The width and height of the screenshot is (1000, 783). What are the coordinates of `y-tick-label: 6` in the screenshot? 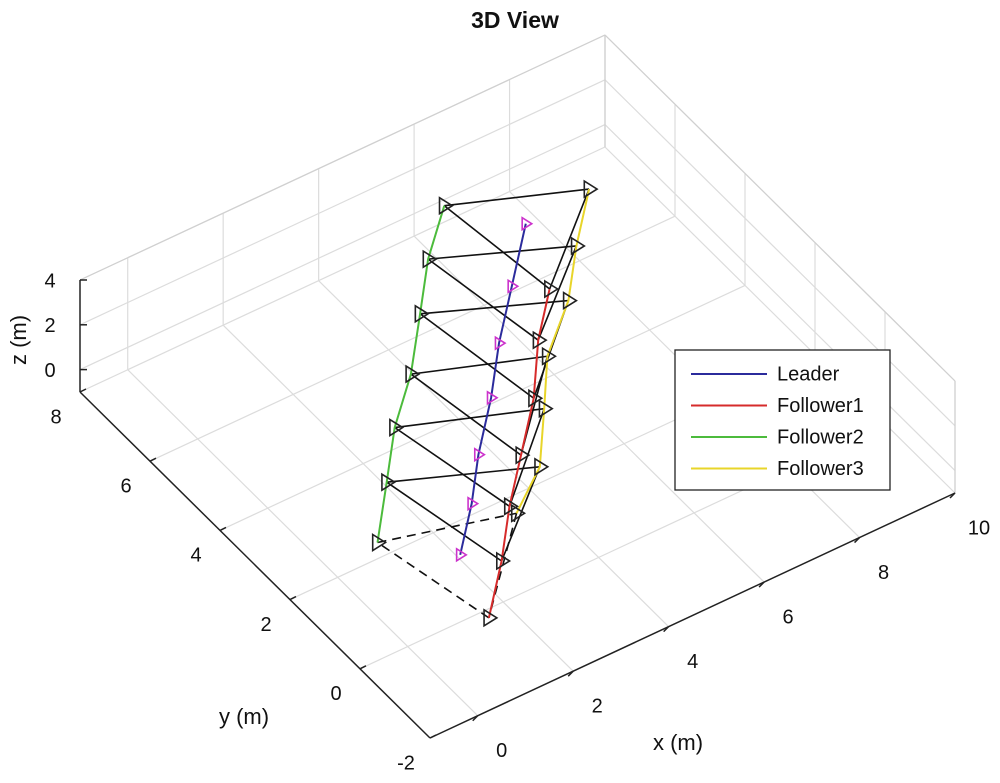 It's located at (125, 486).